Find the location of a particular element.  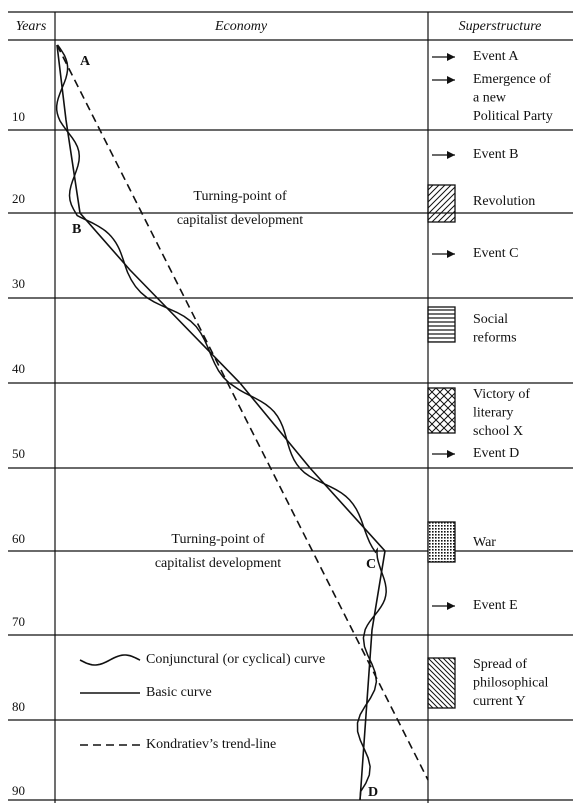

superstructure-text: War is located at coordinates (484, 542).